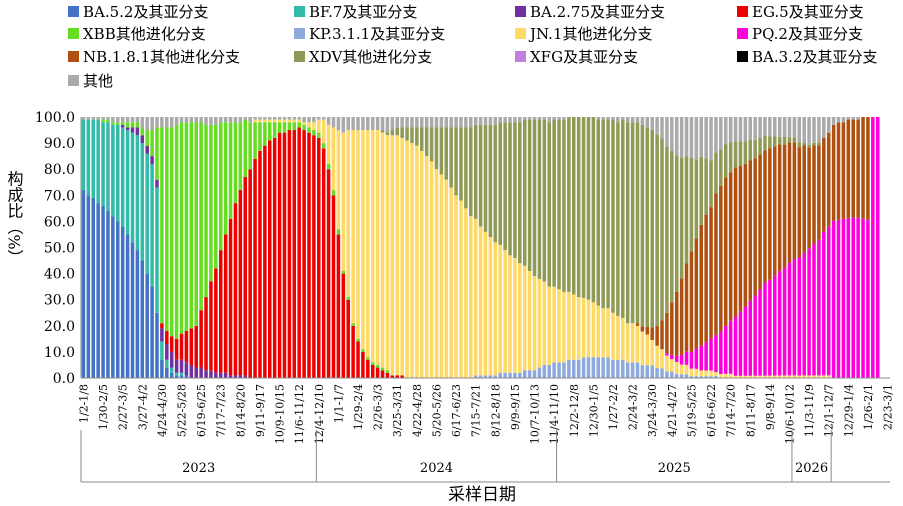  What do you see at coordinates (280, 414) in the screenshot?
I see `x-tick-label: 10/9-10/15` at bounding box center [280, 414].